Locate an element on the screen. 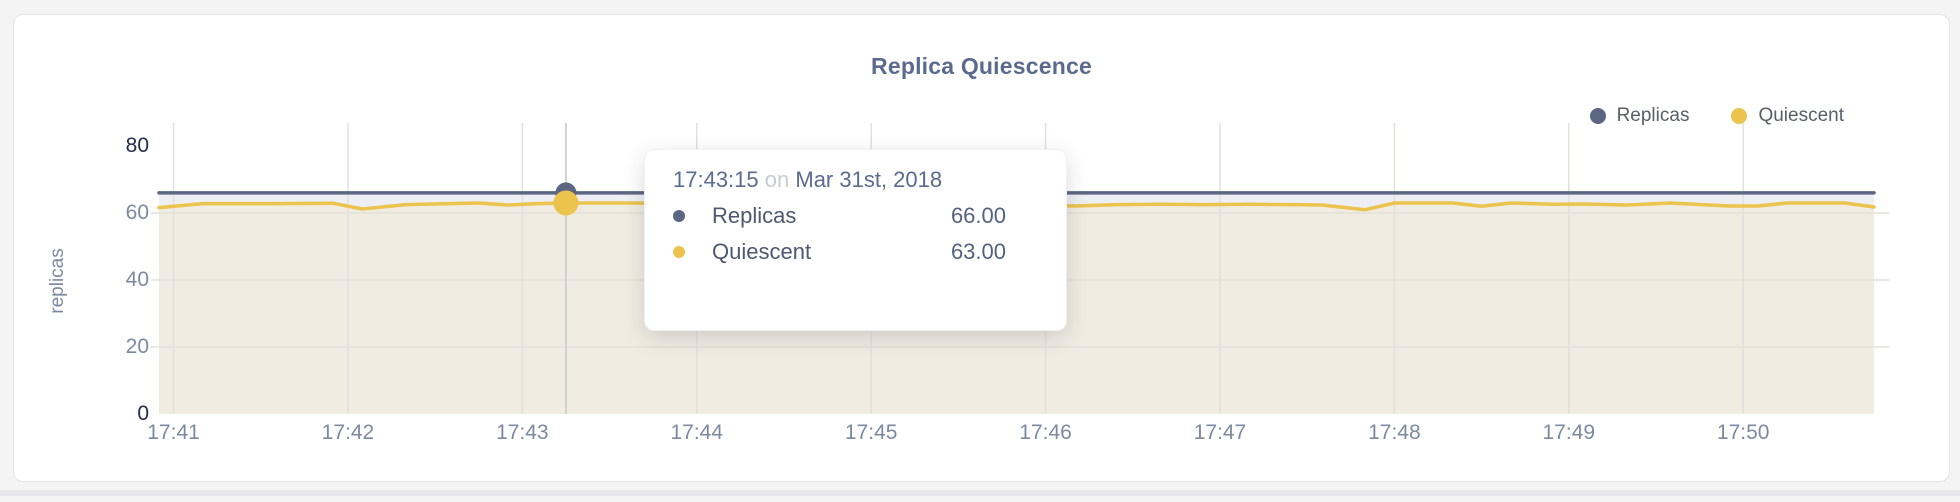  tooltip-replicas-dot-icon is located at coordinates (679, 215).